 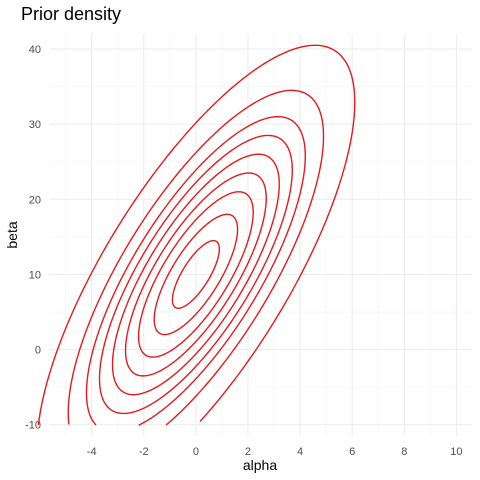 I want to click on x-tick-label: 8, so click(x=404, y=452).